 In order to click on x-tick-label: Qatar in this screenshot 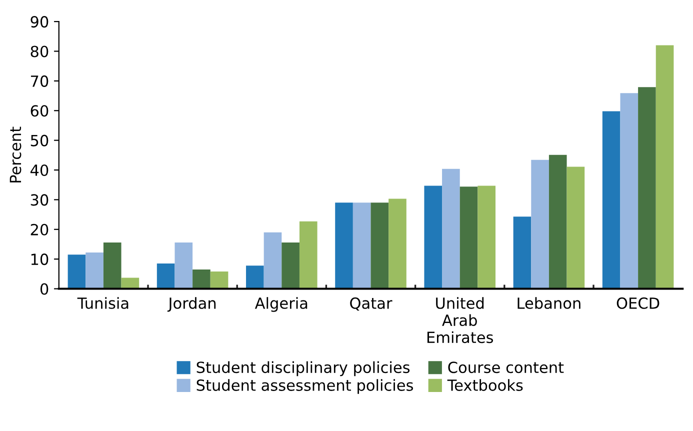, I will do `click(371, 304)`.